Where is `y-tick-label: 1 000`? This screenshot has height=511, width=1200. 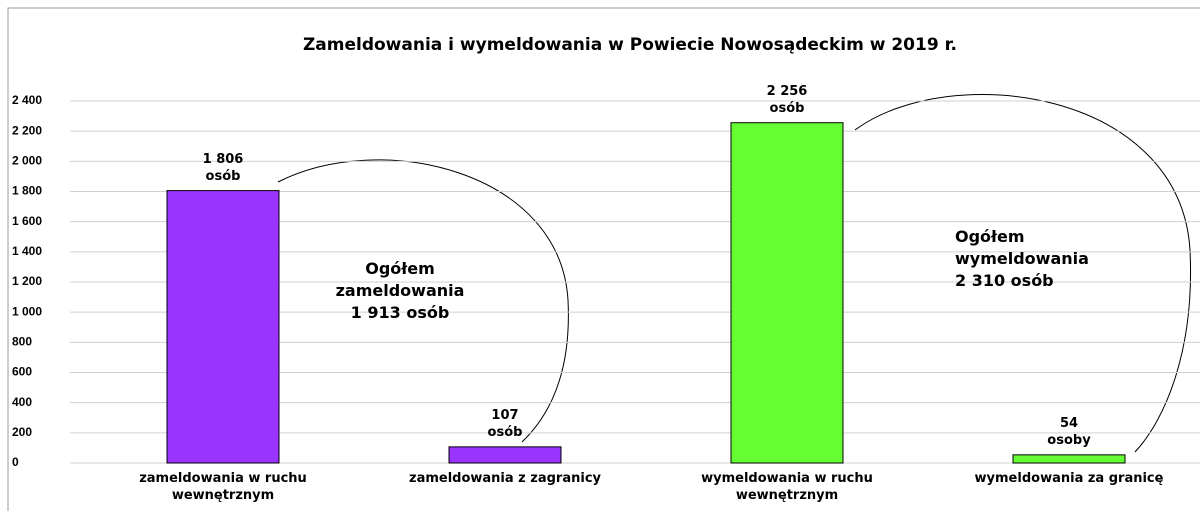 y-tick-label: 1 000 is located at coordinates (27, 311).